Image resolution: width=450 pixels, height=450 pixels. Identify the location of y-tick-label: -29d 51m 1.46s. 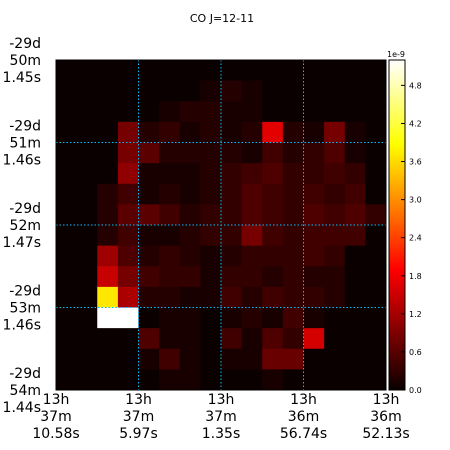
(22, 144).